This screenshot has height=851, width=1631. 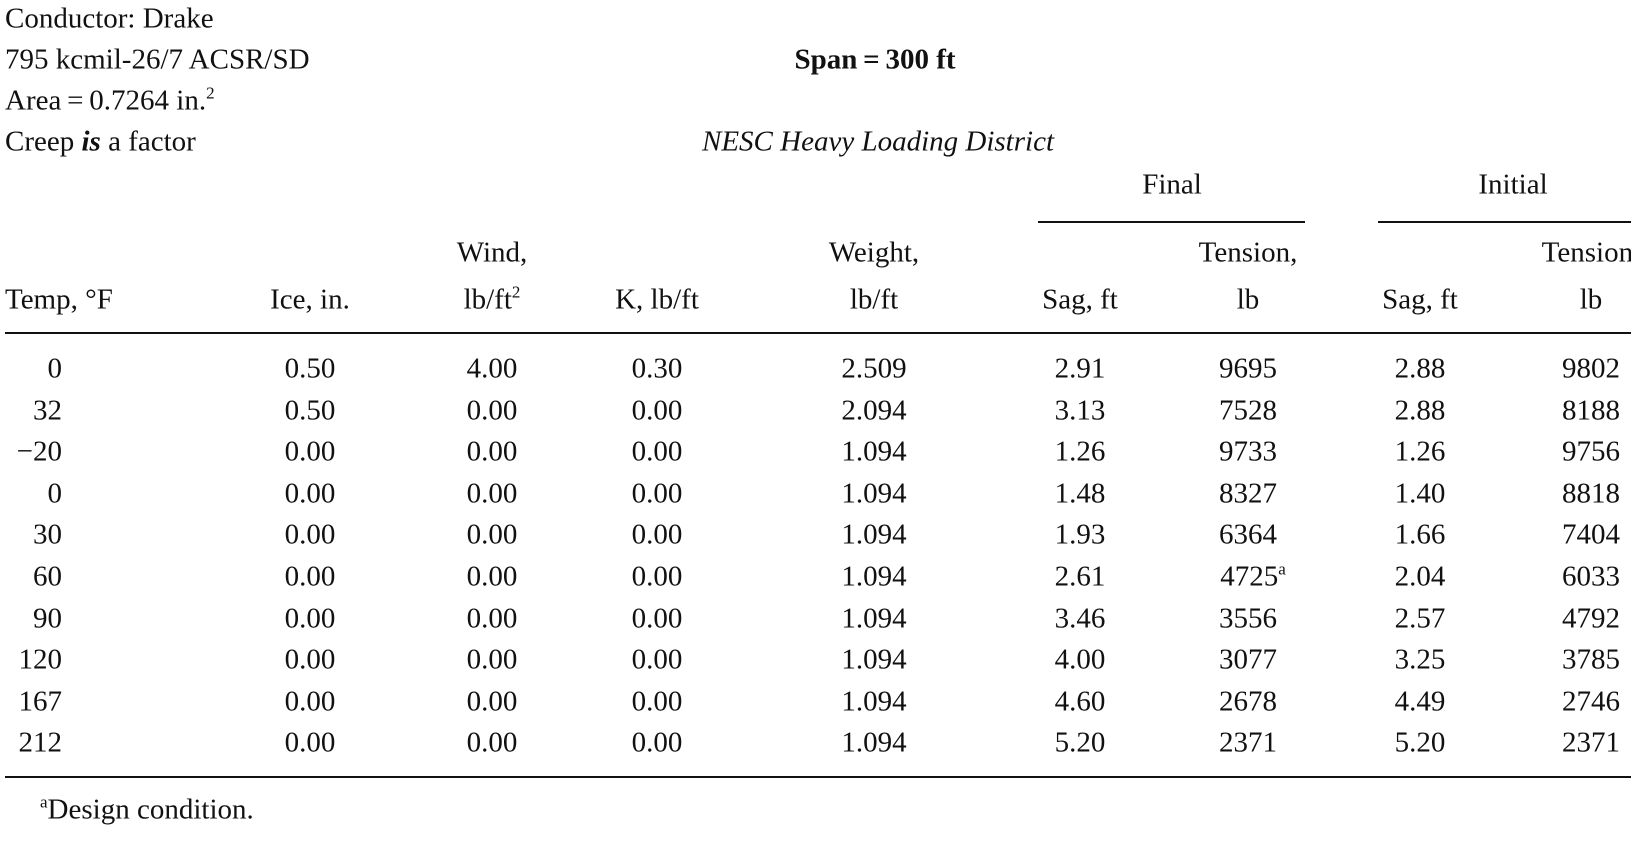 I want to click on cell: 212, so click(x=40, y=742).